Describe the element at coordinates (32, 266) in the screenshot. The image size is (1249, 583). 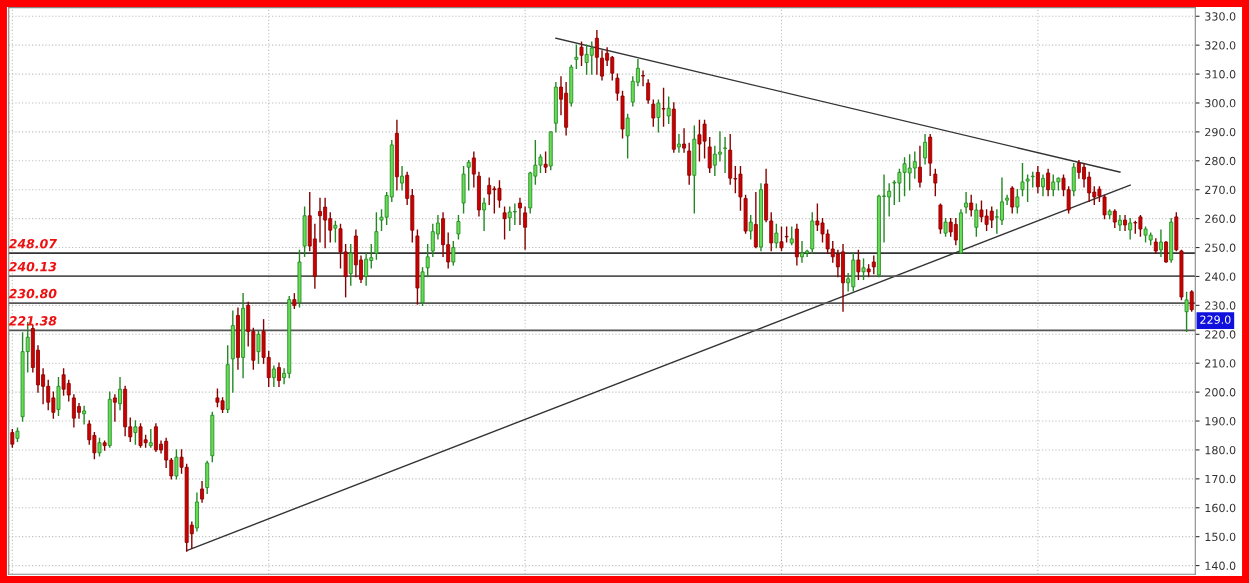
I see `ref-line-label: 240.13` at that location.